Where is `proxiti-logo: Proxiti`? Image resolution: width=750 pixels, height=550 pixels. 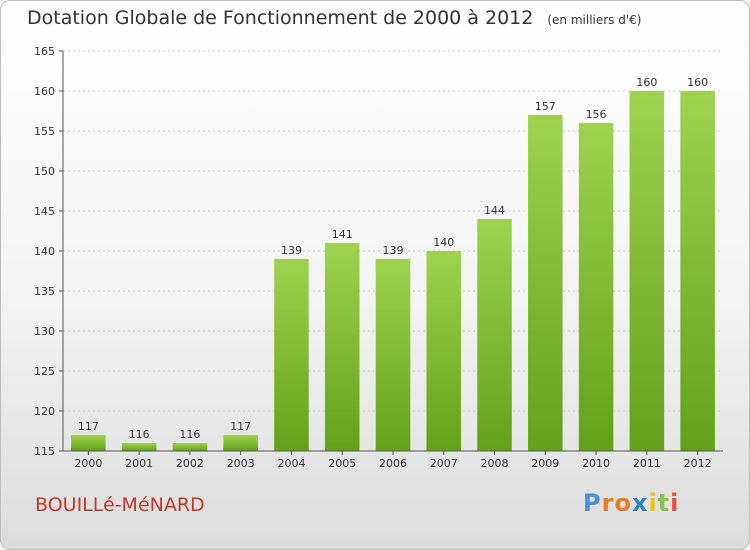 proxiti-logo: Proxiti is located at coordinates (631, 503).